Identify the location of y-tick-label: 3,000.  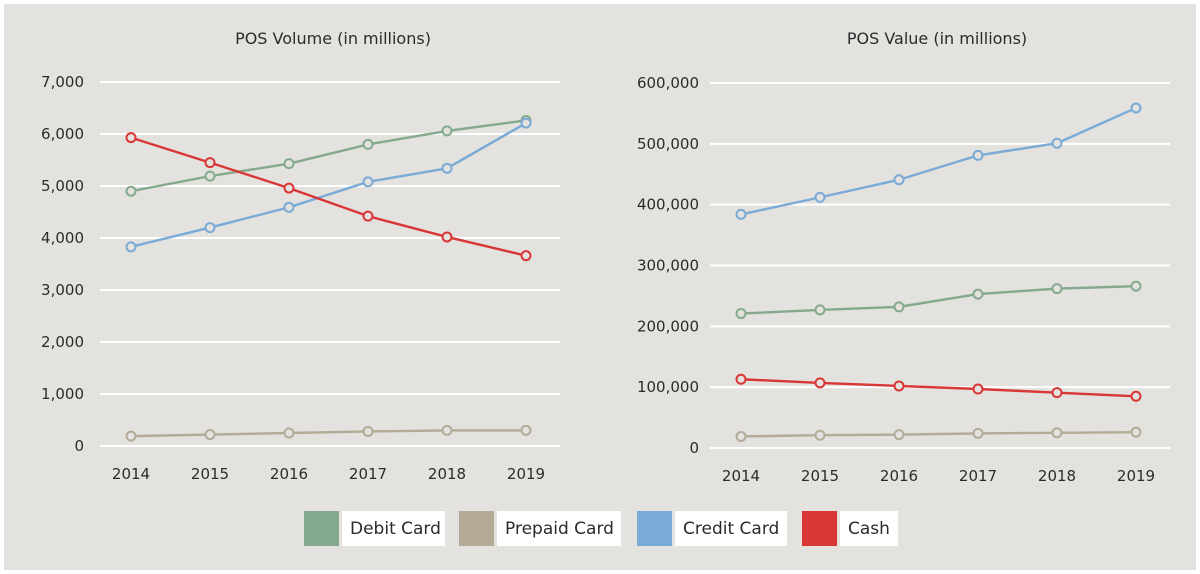
(62, 290).